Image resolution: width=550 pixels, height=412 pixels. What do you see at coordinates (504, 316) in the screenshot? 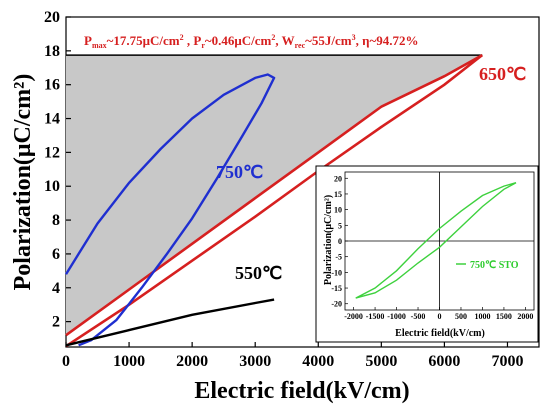
I see `inset-x-tick-label: 1500` at bounding box center [504, 316].